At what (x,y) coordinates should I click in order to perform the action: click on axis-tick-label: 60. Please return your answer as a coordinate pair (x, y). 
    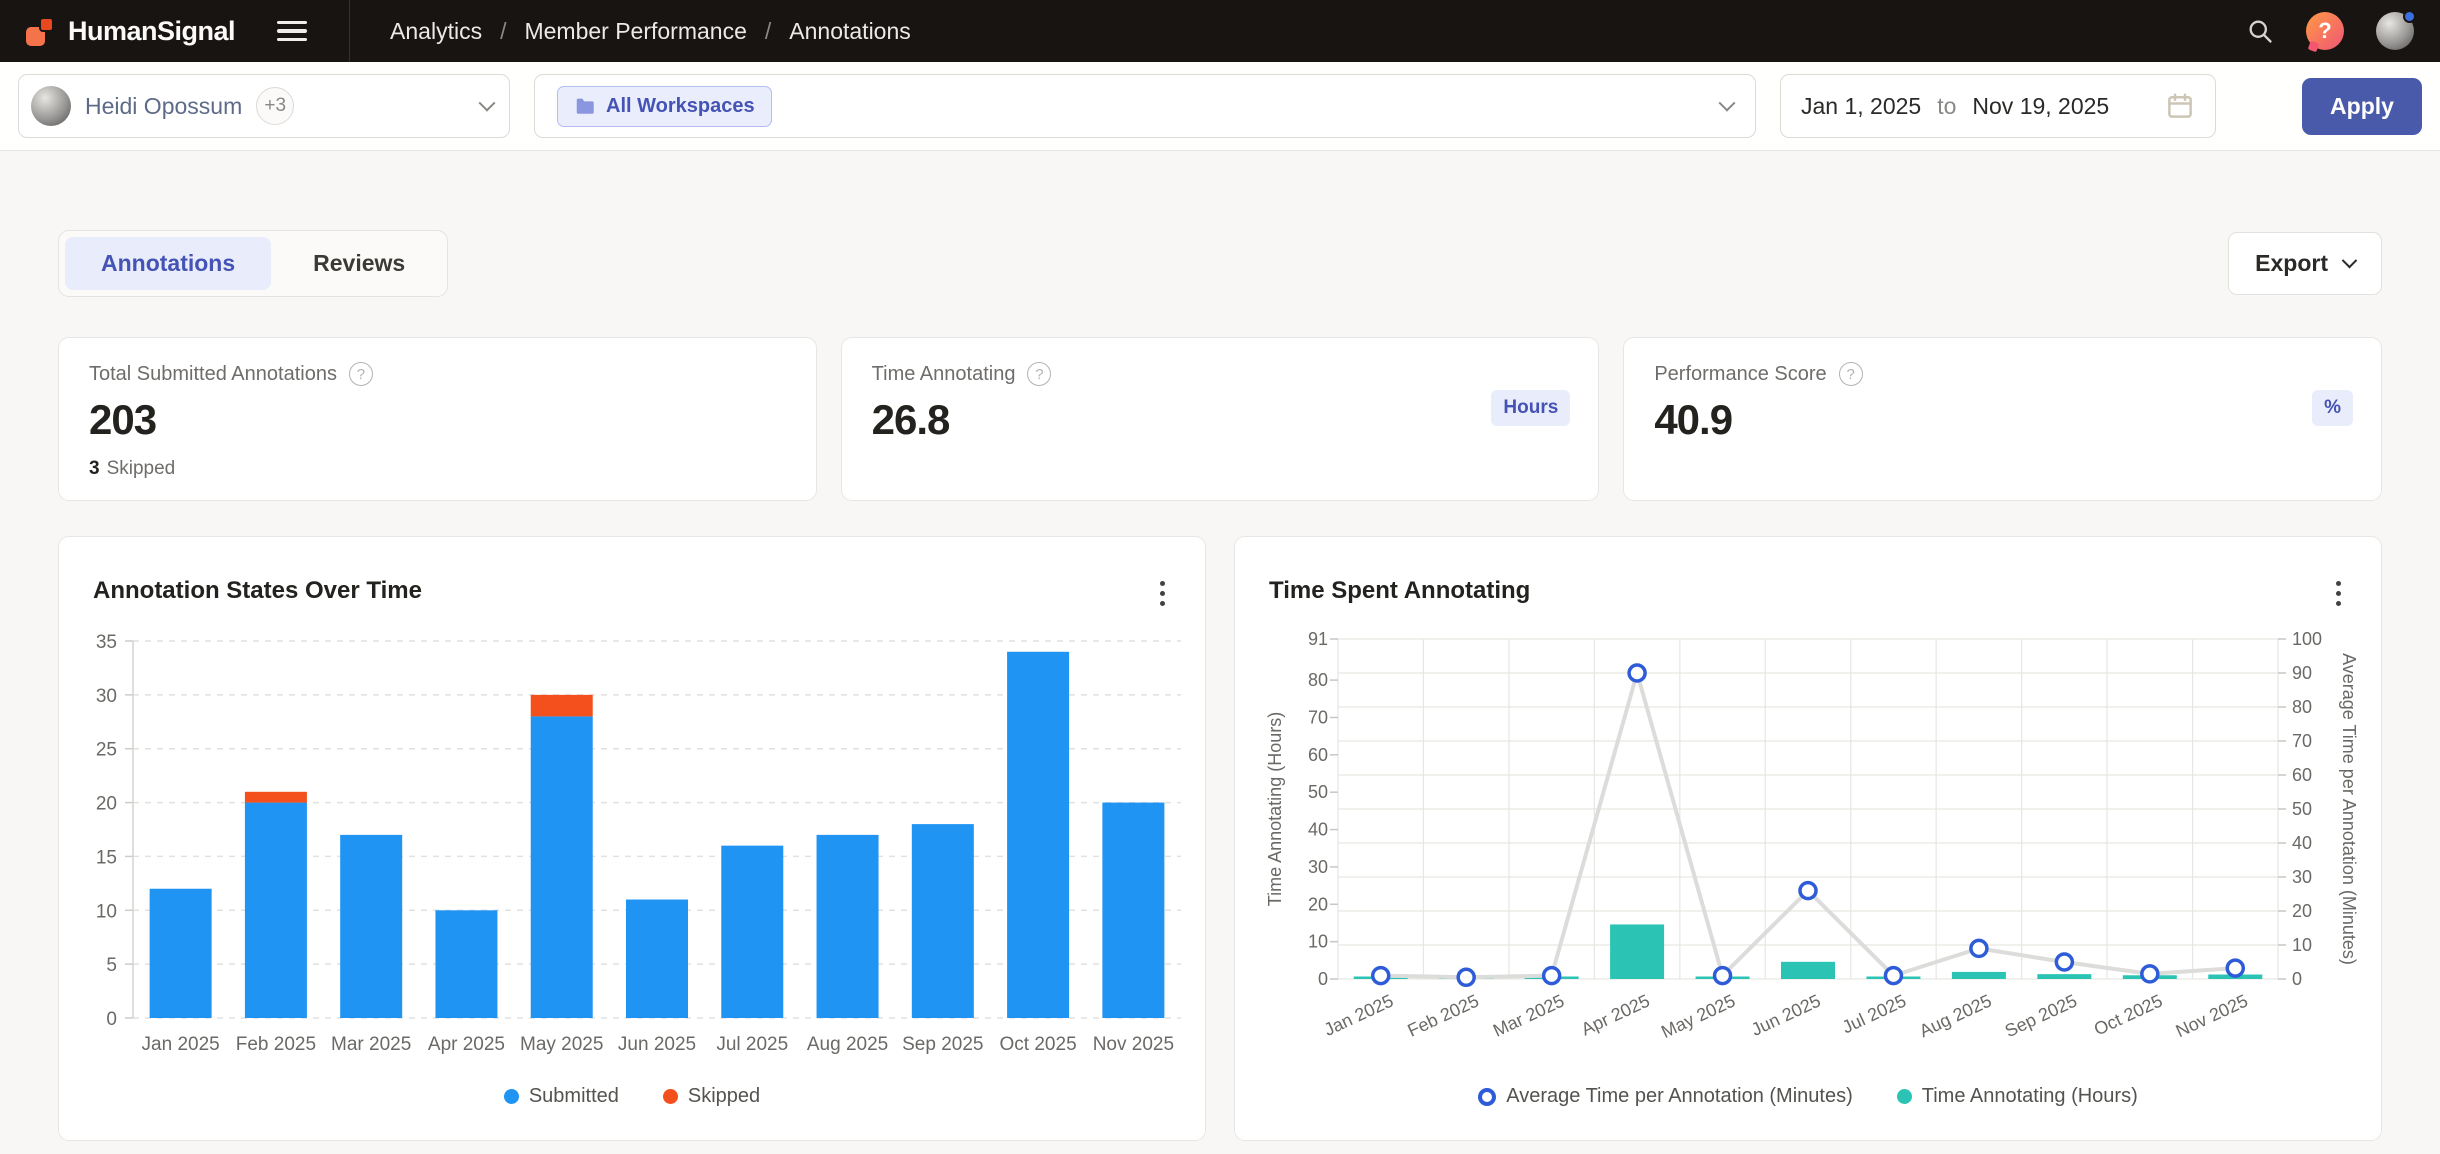
    Looking at the image, I should click on (2302, 775).